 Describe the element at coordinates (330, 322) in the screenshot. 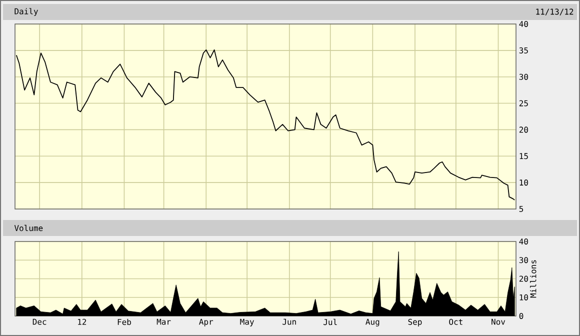

I see `x-tick-label: Jul` at that location.